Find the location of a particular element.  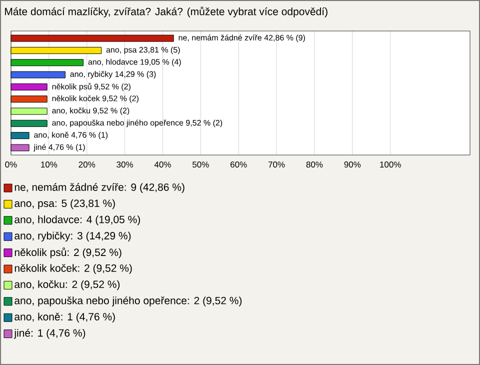

text: ano, psa: 5 (23,81 %) is located at coordinates (64, 204).